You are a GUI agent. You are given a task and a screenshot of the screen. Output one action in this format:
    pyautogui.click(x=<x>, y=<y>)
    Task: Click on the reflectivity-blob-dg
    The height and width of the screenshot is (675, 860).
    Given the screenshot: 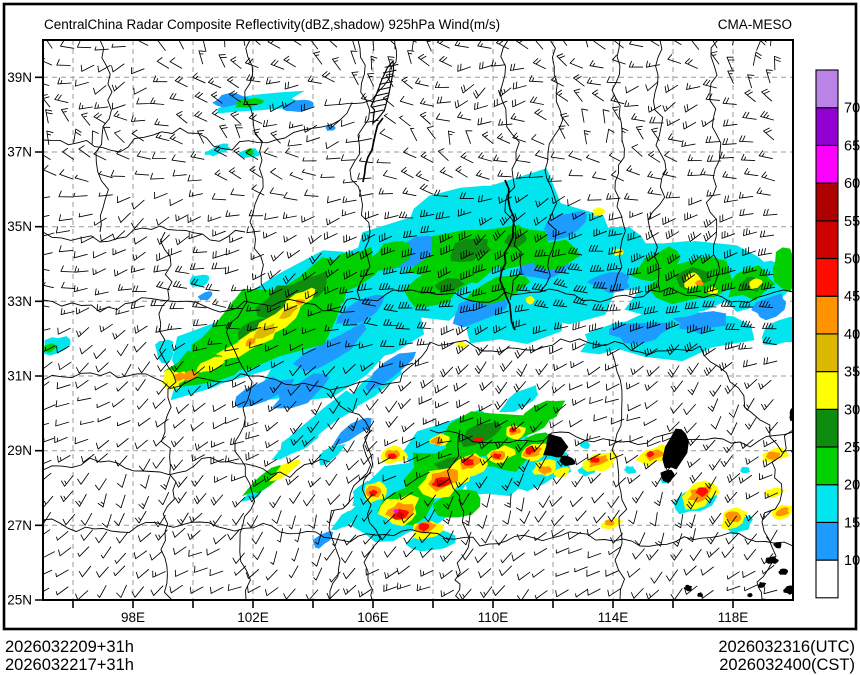 What is the action you would take?
    pyautogui.click(x=471, y=250)
    